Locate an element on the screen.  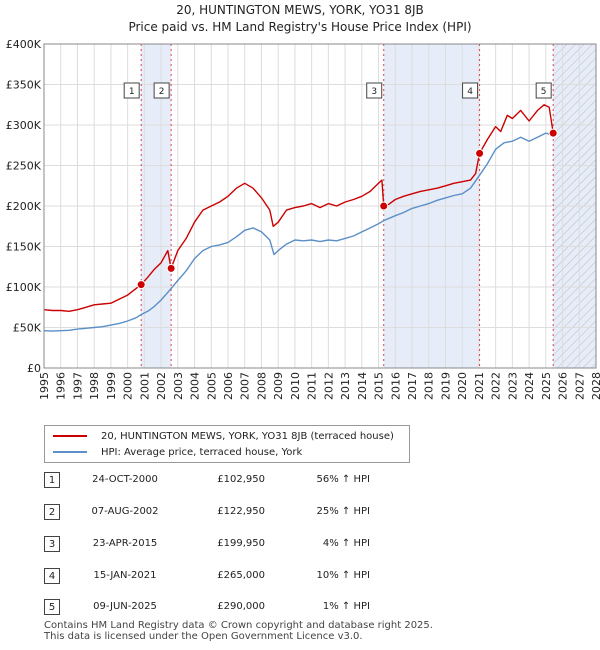
x-tick-label: 2011 is located at coordinates (312, 386).